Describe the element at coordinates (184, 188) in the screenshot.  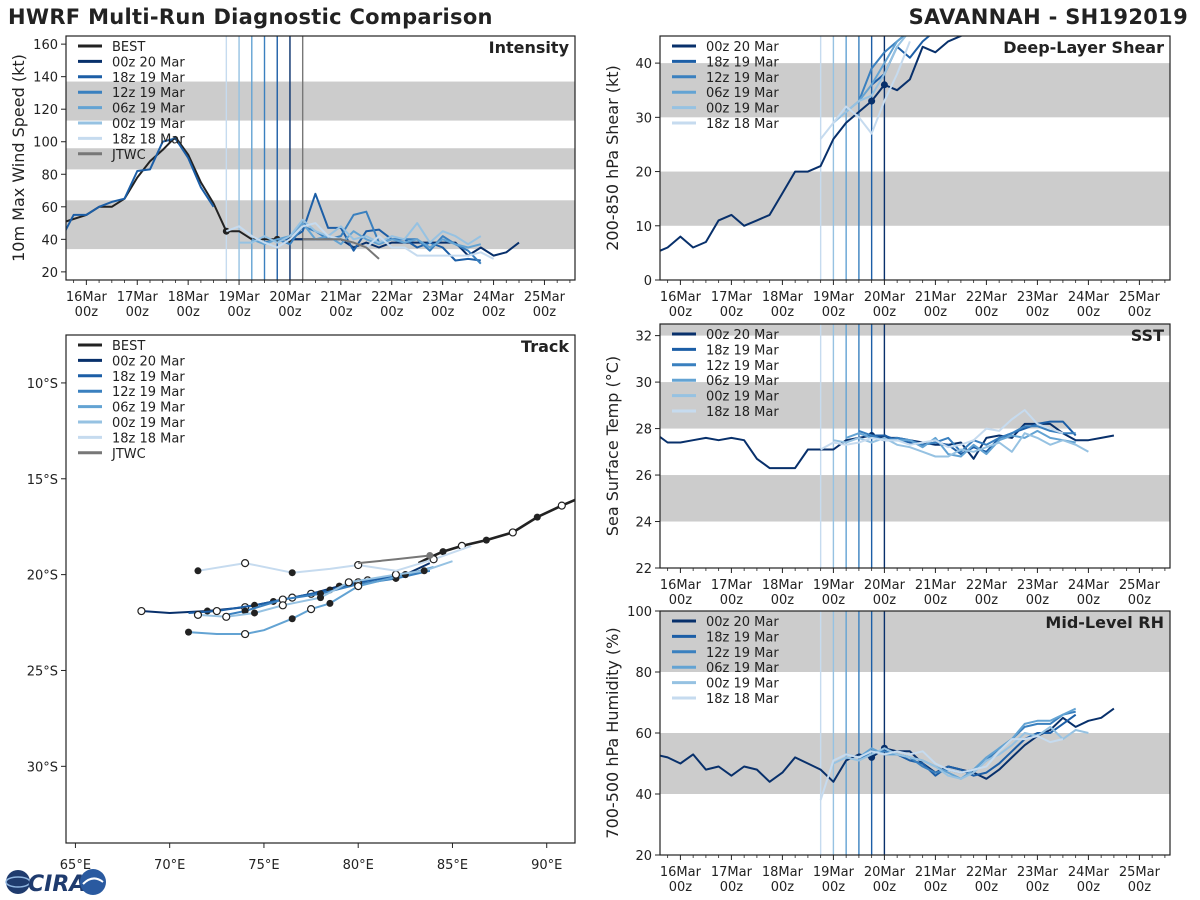
I see `series-line-best` at that location.